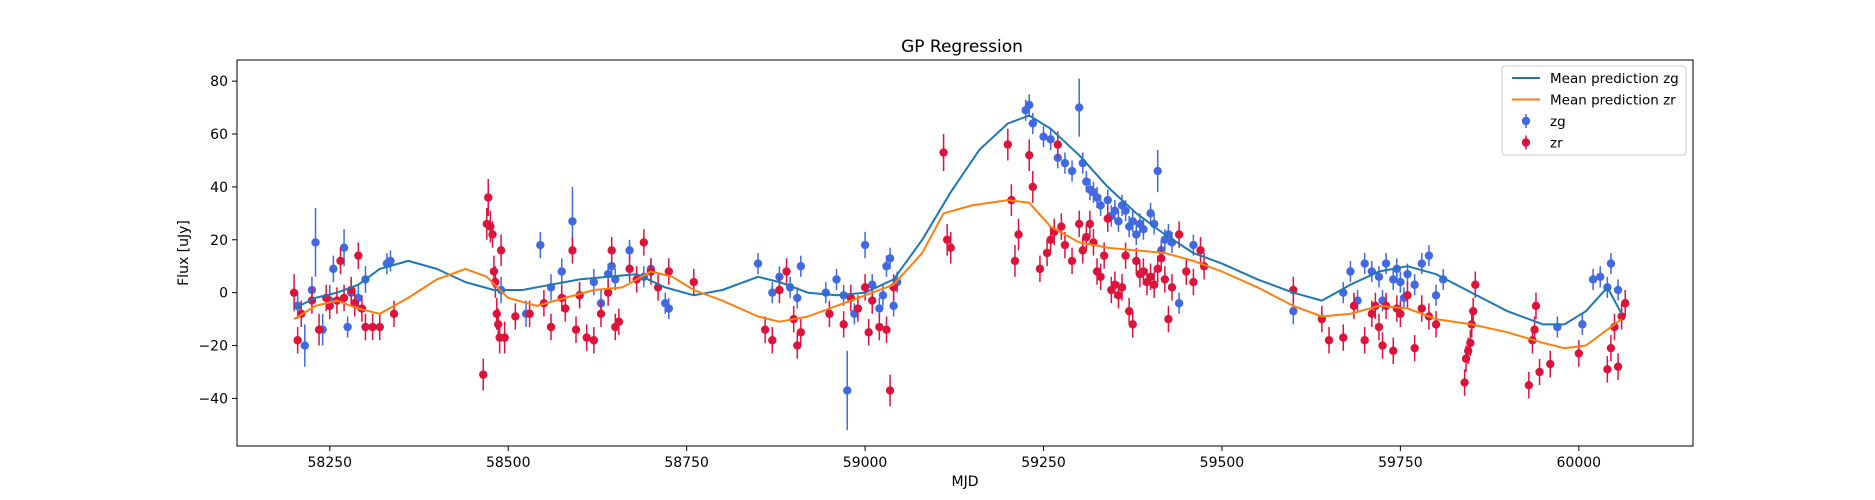 This screenshot has width=1875, height=500. Describe the element at coordinates (1556, 144) in the screenshot. I see `legend-label: zr` at that location.